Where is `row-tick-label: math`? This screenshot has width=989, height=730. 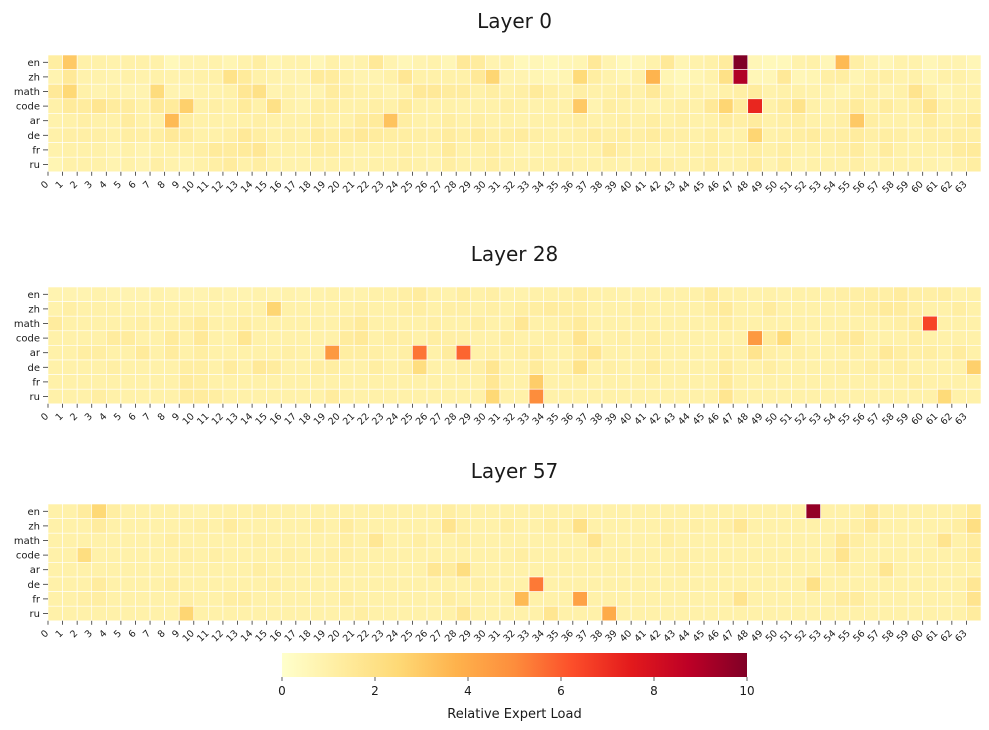
row-tick-label: math is located at coordinates (27, 324).